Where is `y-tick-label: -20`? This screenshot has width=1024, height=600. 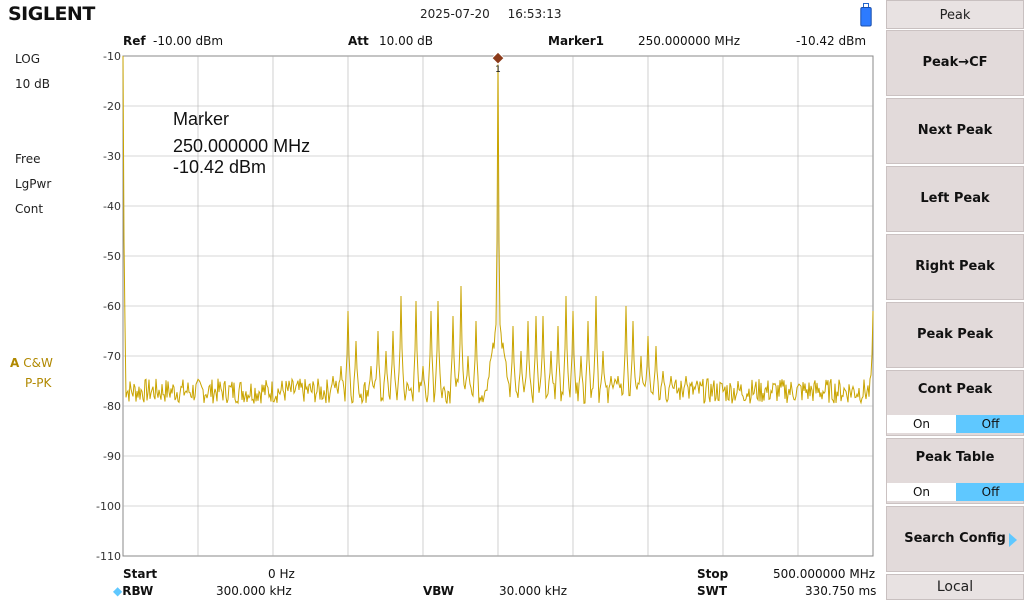
y-tick-label: -20 is located at coordinates (112, 106).